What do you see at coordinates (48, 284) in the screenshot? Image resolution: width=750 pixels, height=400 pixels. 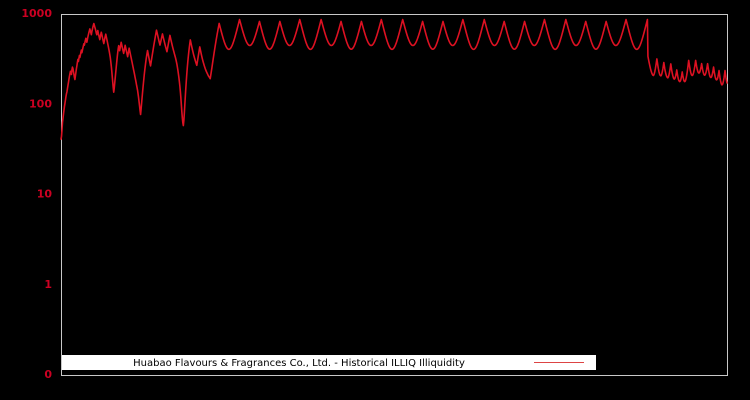 I see `y-tick-label: 1` at bounding box center [48, 284].